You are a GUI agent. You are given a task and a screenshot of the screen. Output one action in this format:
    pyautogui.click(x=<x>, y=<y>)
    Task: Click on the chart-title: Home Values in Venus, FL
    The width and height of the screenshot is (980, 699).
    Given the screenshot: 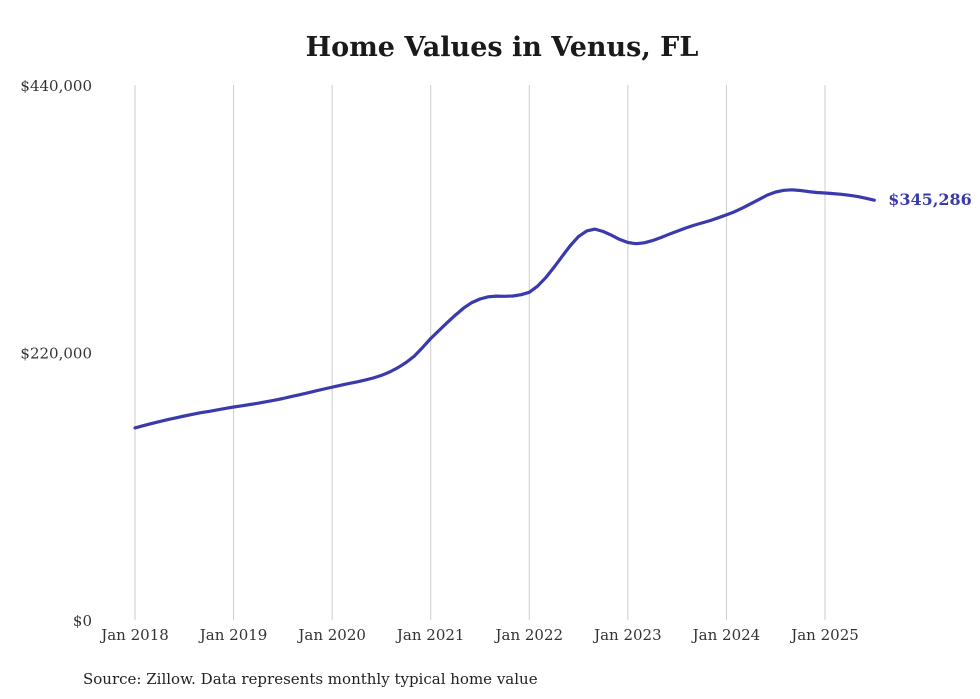 What is the action you would take?
    pyautogui.click(x=502, y=47)
    